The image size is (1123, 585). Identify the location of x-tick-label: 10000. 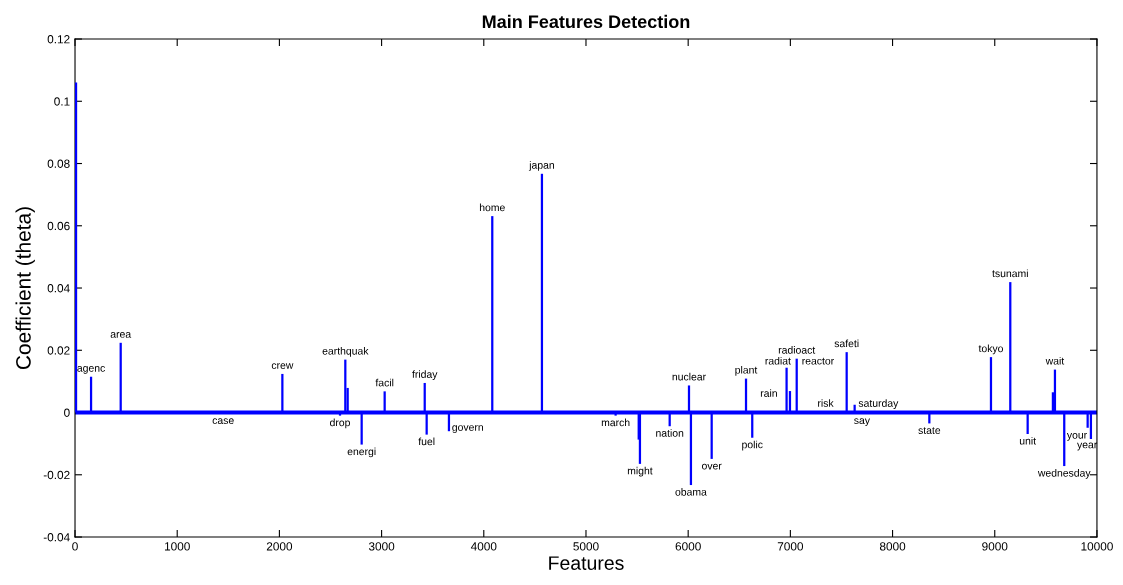
(1097, 546).